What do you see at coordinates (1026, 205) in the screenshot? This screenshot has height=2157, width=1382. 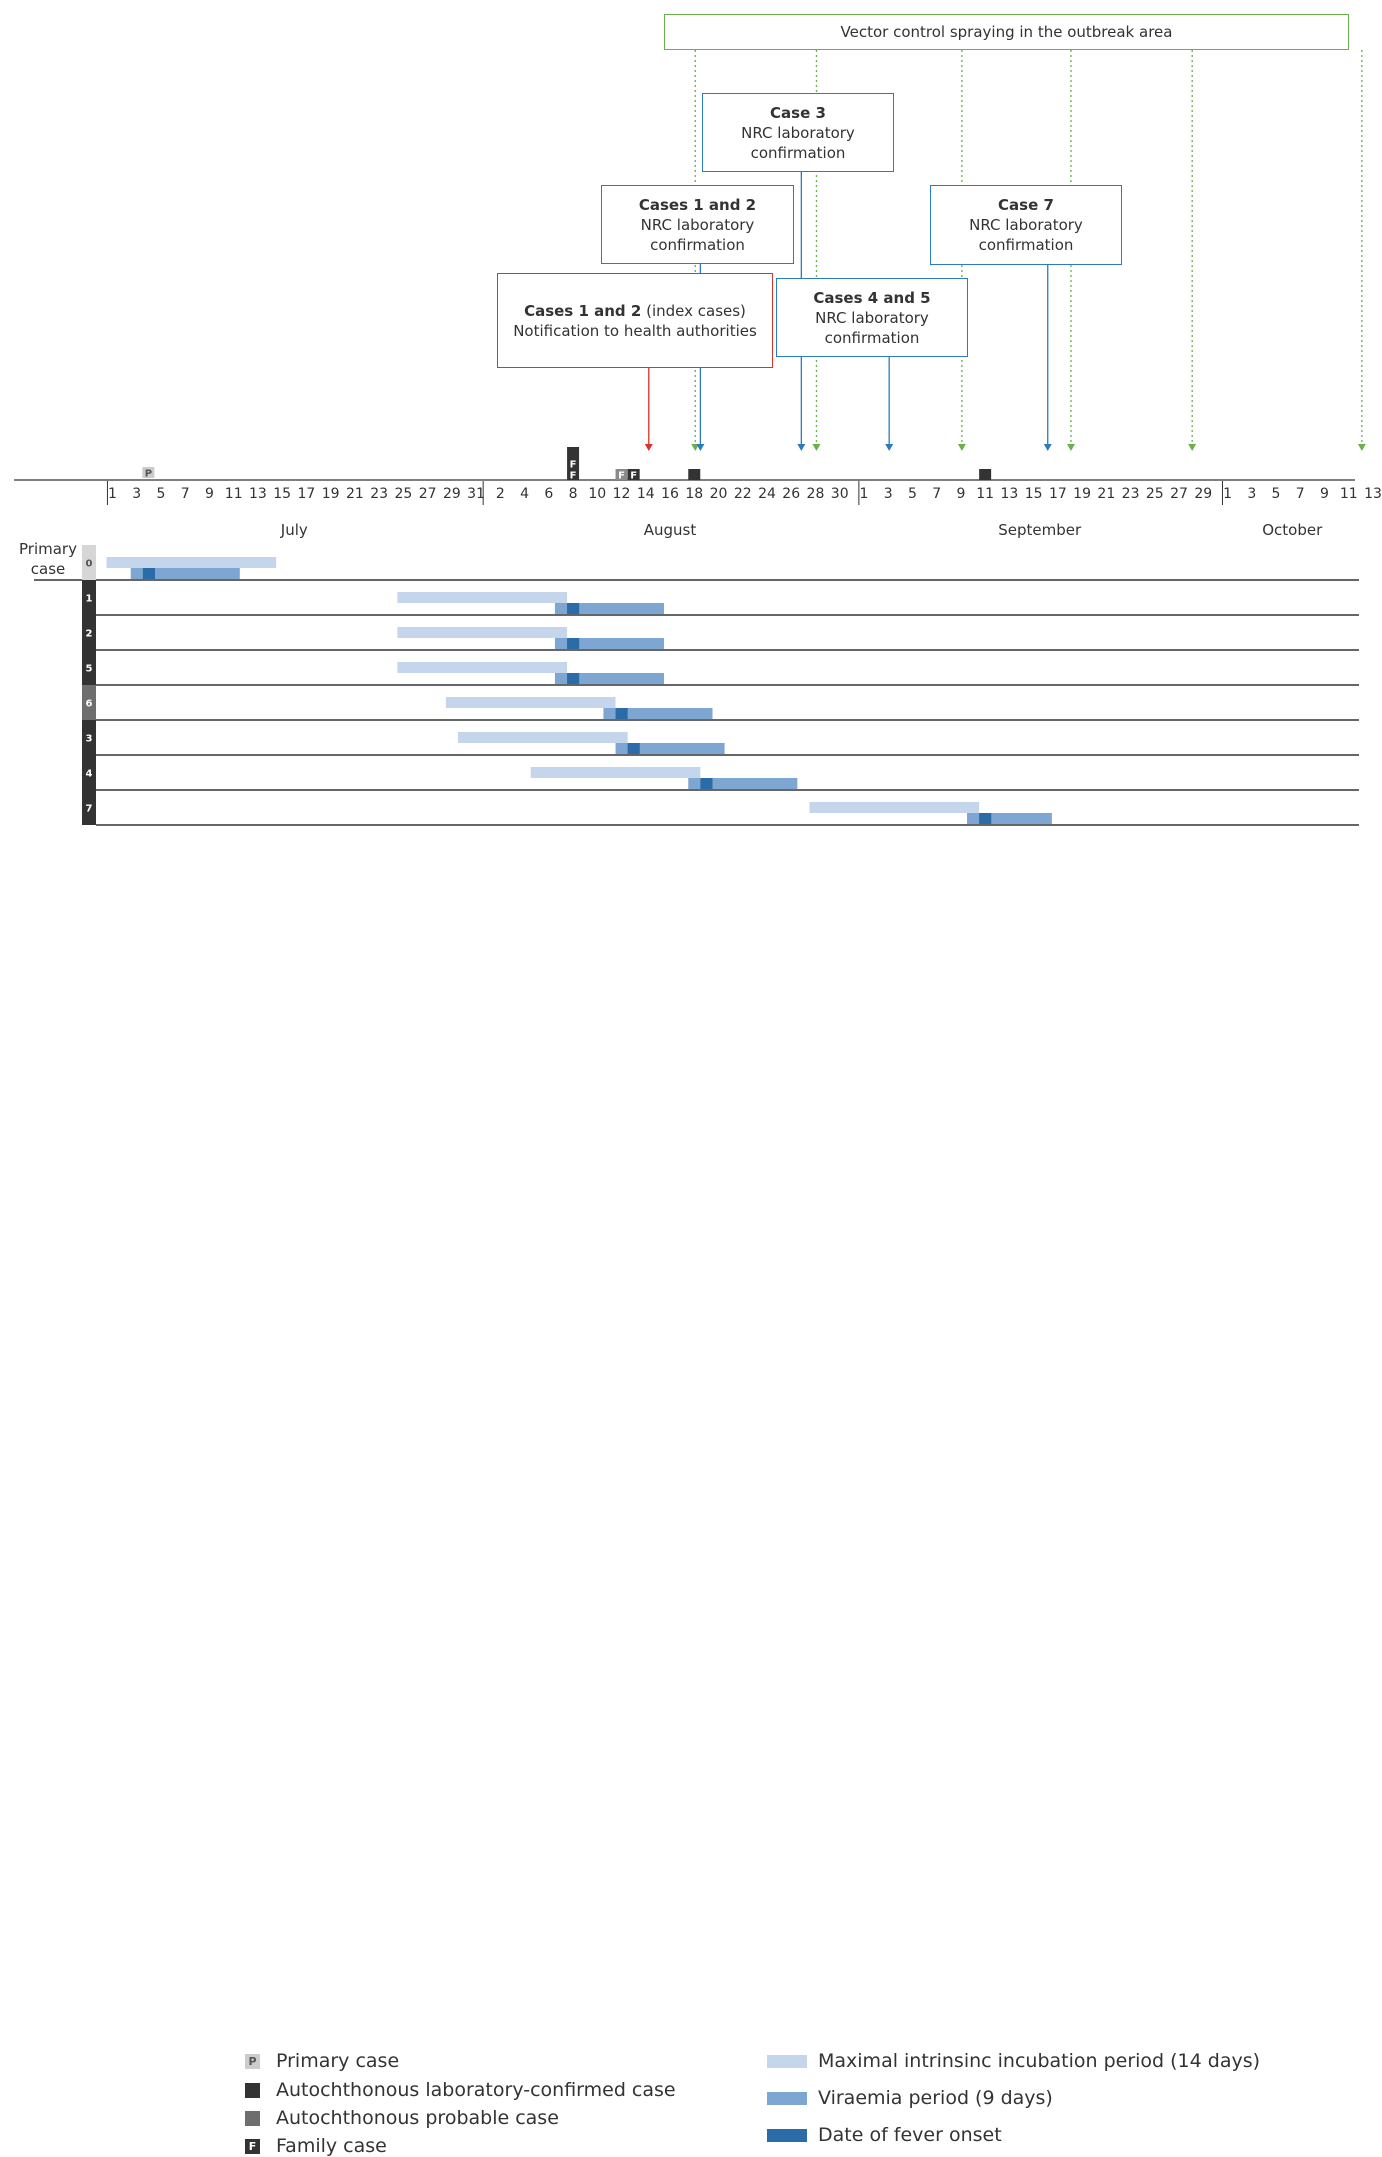 I see `callout-case7-title: Case 7` at bounding box center [1026, 205].